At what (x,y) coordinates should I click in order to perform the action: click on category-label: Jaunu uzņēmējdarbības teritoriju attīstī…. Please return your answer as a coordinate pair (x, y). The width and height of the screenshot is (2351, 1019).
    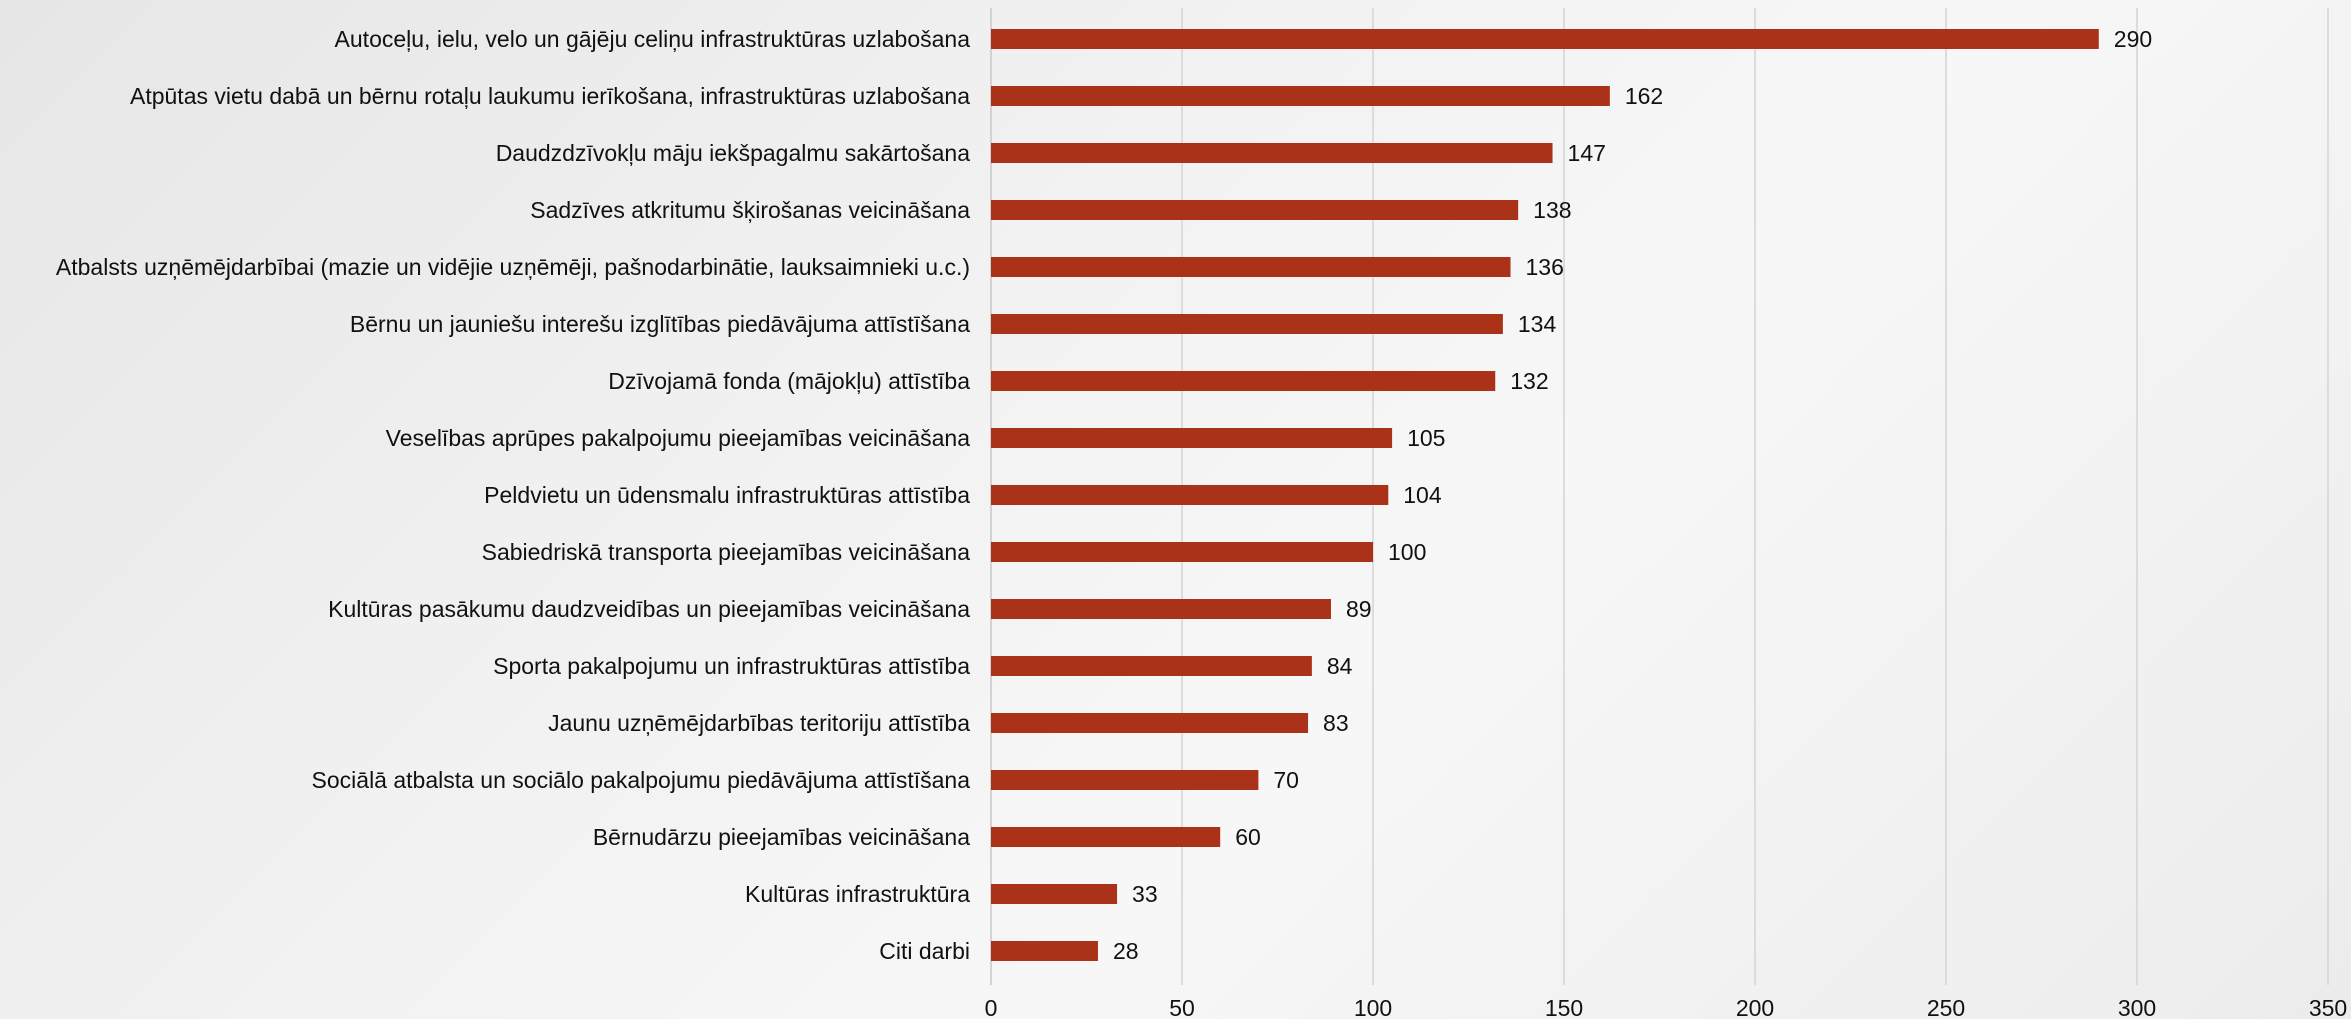
    Looking at the image, I should click on (759, 723).